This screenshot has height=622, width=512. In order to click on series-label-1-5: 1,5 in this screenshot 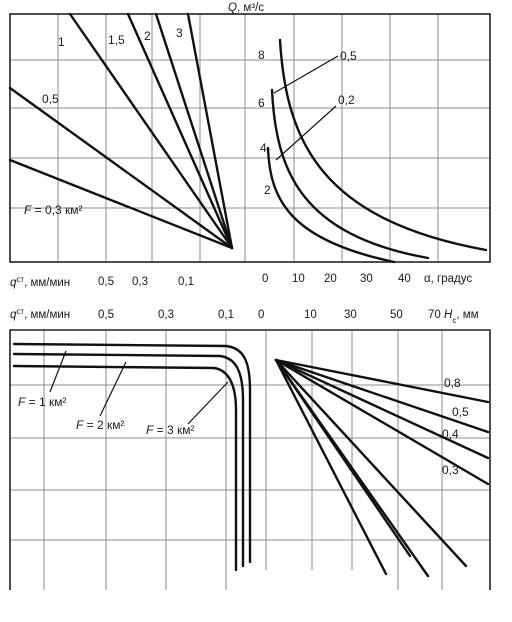, I will do `click(116, 40)`.